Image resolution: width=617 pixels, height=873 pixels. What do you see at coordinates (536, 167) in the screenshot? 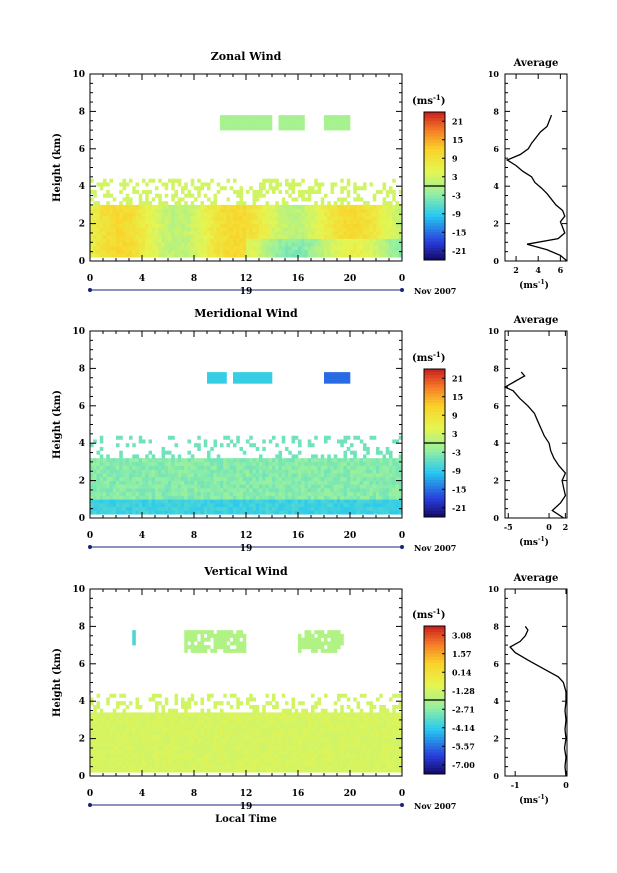
I see `average-frame` at bounding box center [536, 167].